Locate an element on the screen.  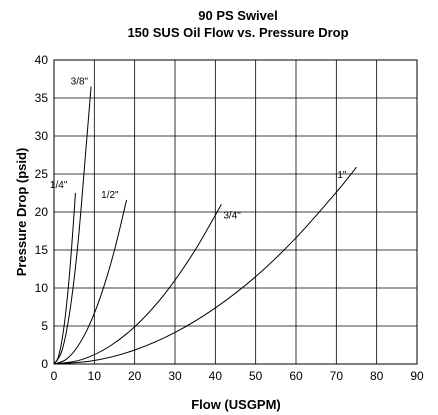
y-tick-label: 20 is located at coordinates (42, 212).